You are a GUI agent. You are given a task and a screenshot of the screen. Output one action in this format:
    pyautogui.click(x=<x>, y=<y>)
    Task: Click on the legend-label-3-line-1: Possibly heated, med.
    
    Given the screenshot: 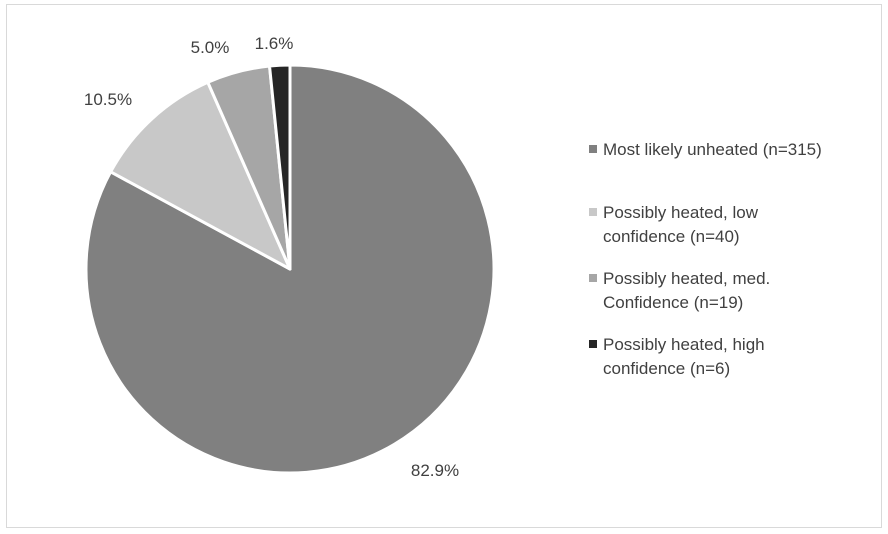 What is the action you would take?
    pyautogui.click(x=686, y=278)
    